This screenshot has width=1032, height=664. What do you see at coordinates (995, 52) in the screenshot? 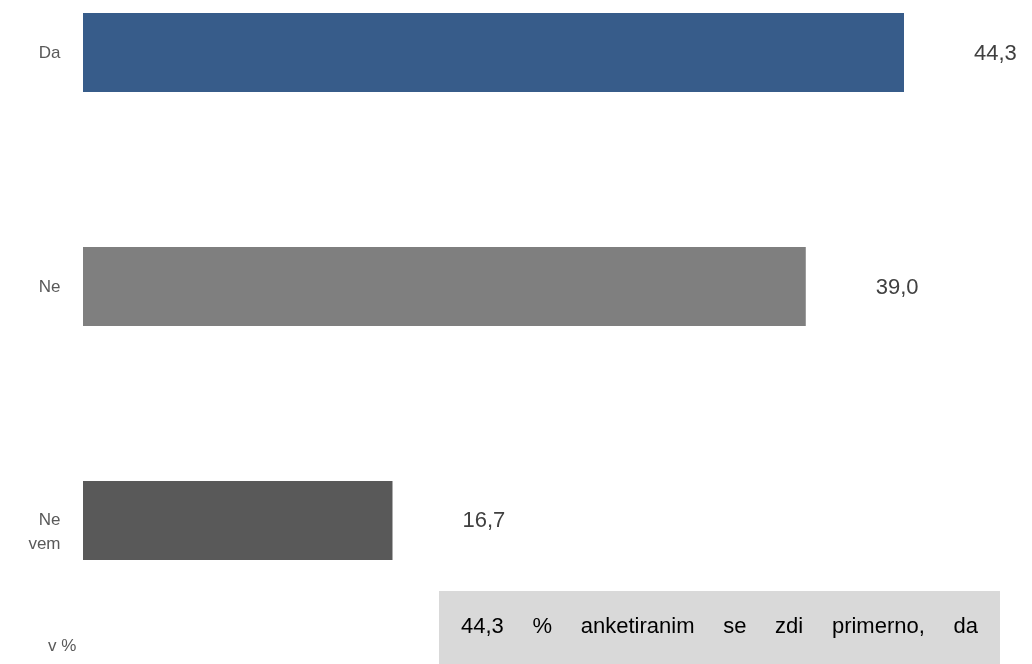
I see `data-label: 44,3` at bounding box center [995, 52].